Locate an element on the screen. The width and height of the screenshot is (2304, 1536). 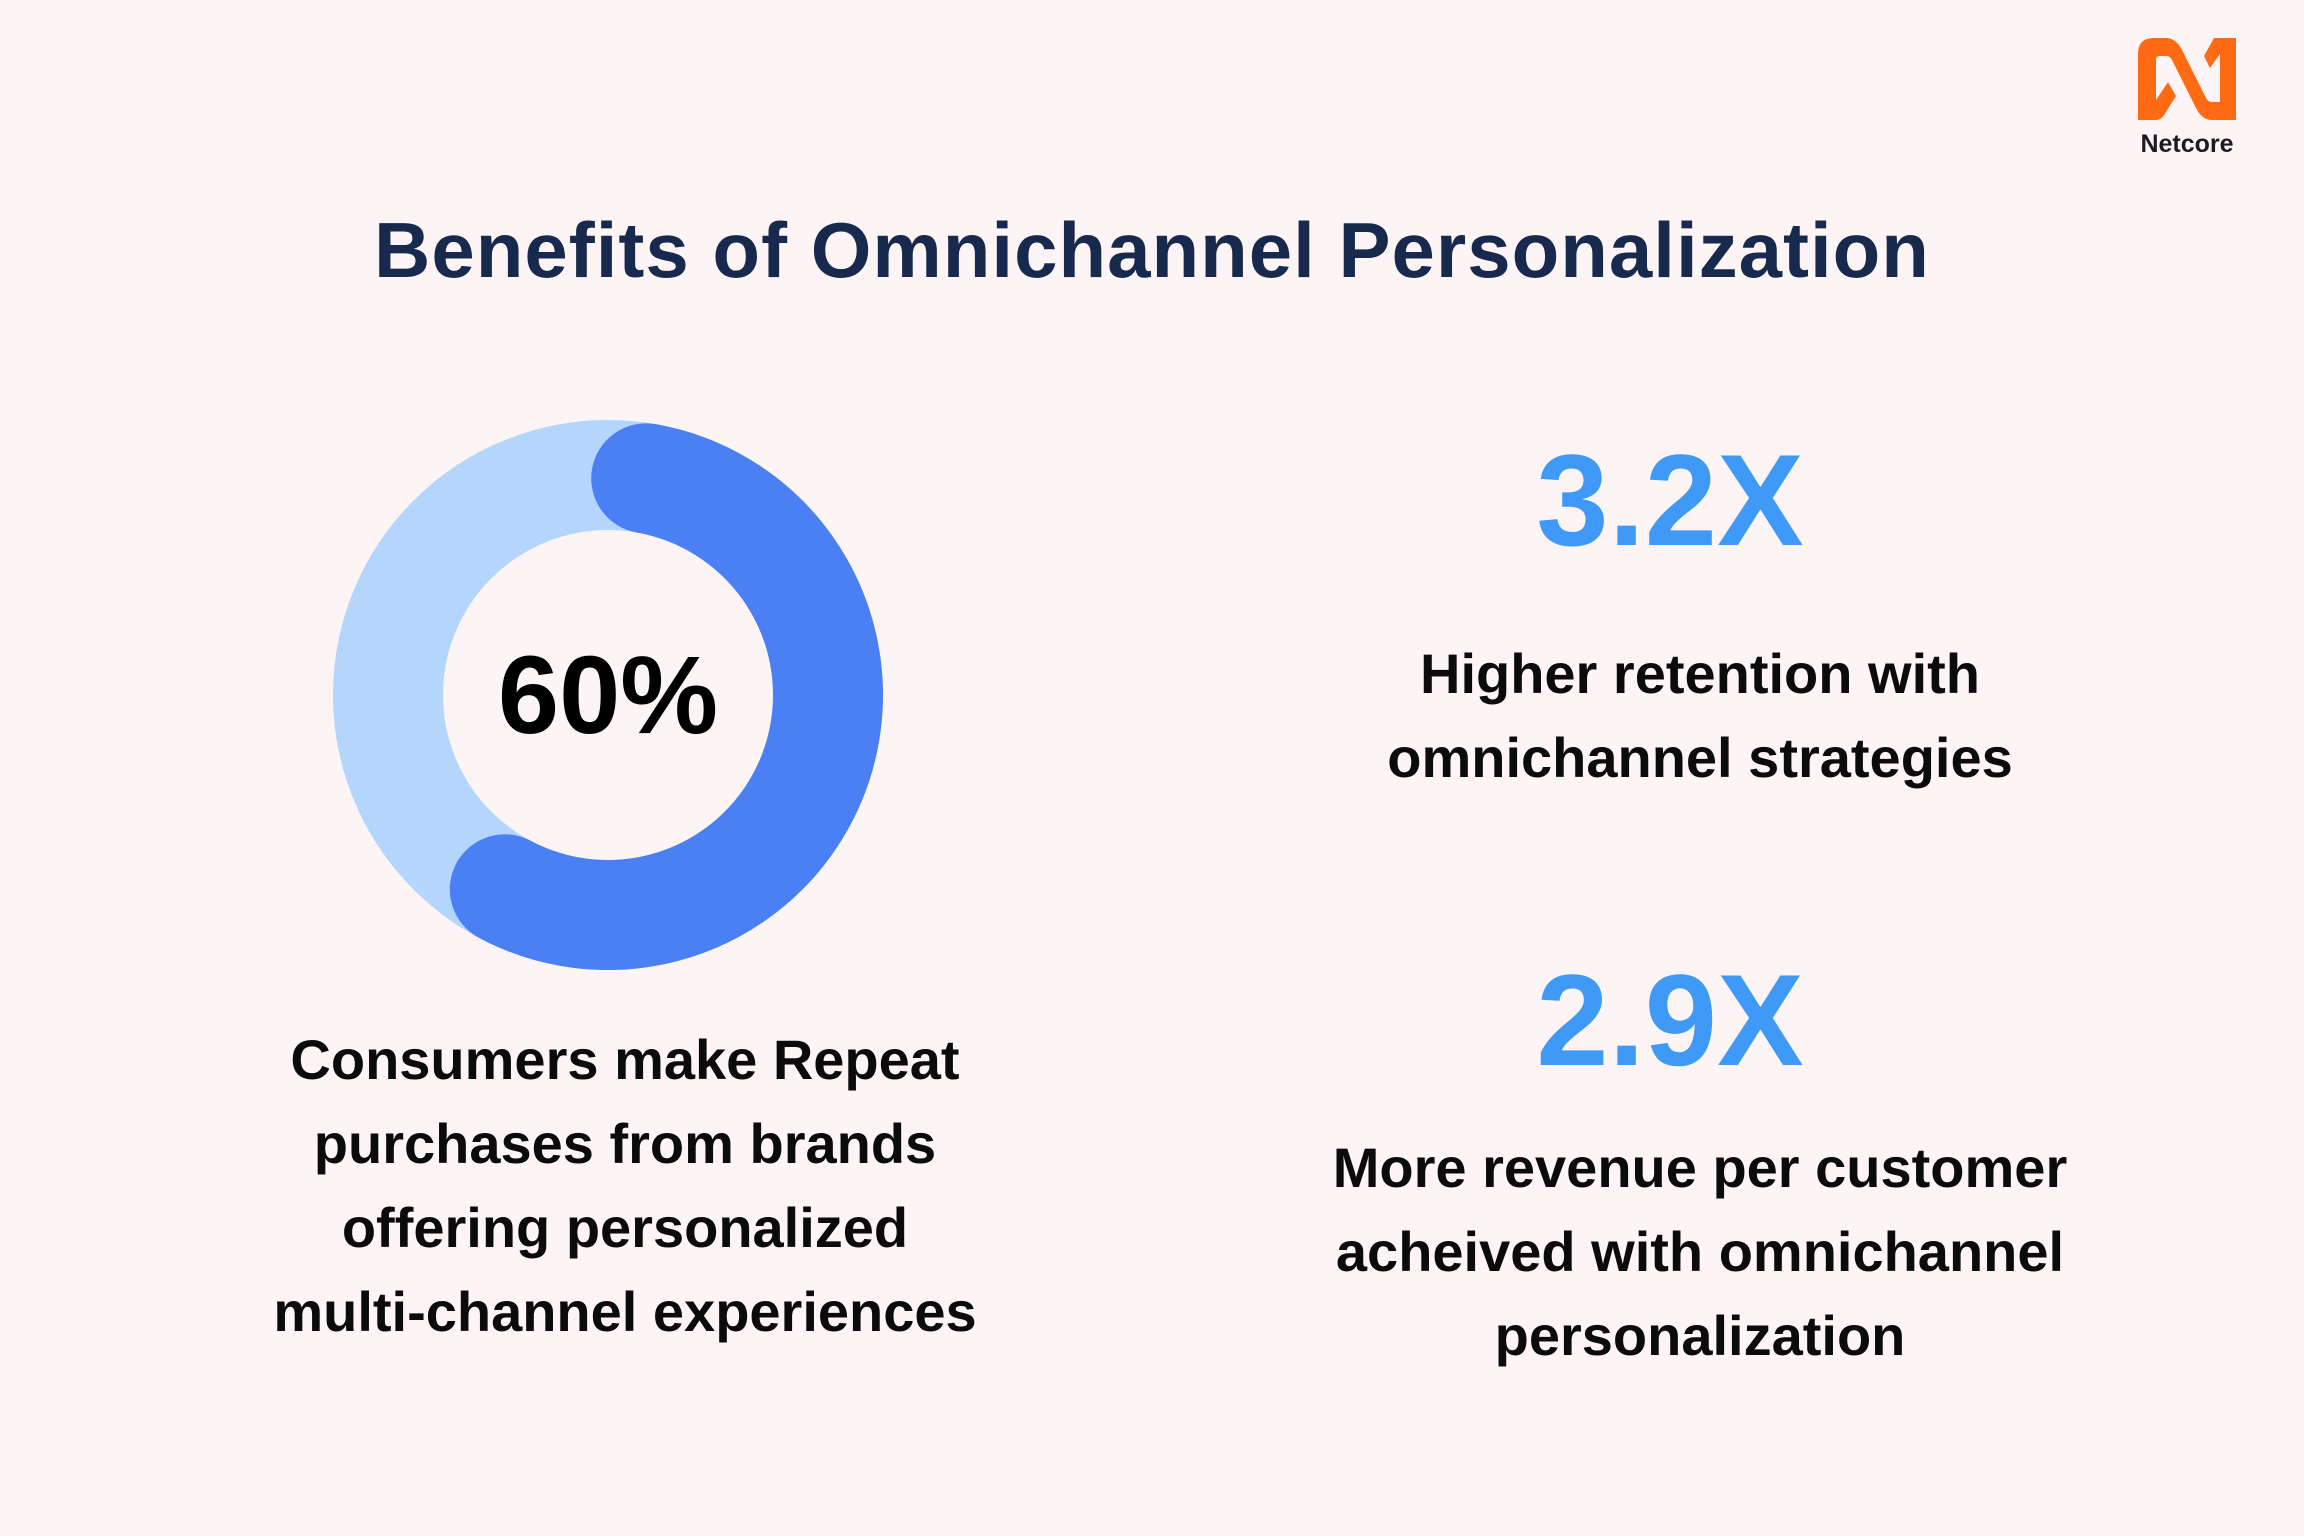
page-title: Benefits of Omnichannel Personalization is located at coordinates (1152, 250).